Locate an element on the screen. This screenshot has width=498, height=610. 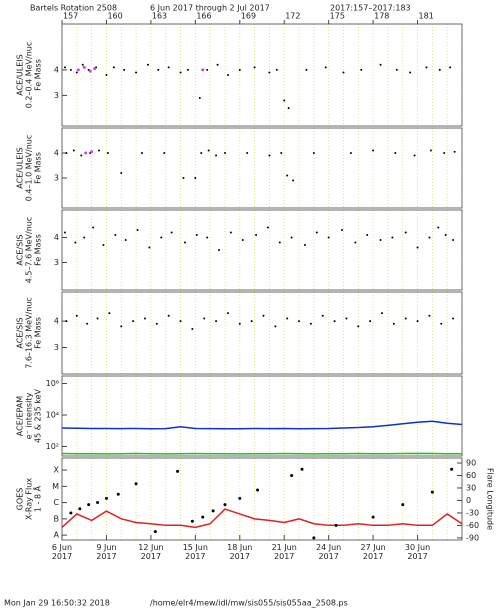
y-axis-label: ACE/ULEIS is located at coordinates (20, 167).